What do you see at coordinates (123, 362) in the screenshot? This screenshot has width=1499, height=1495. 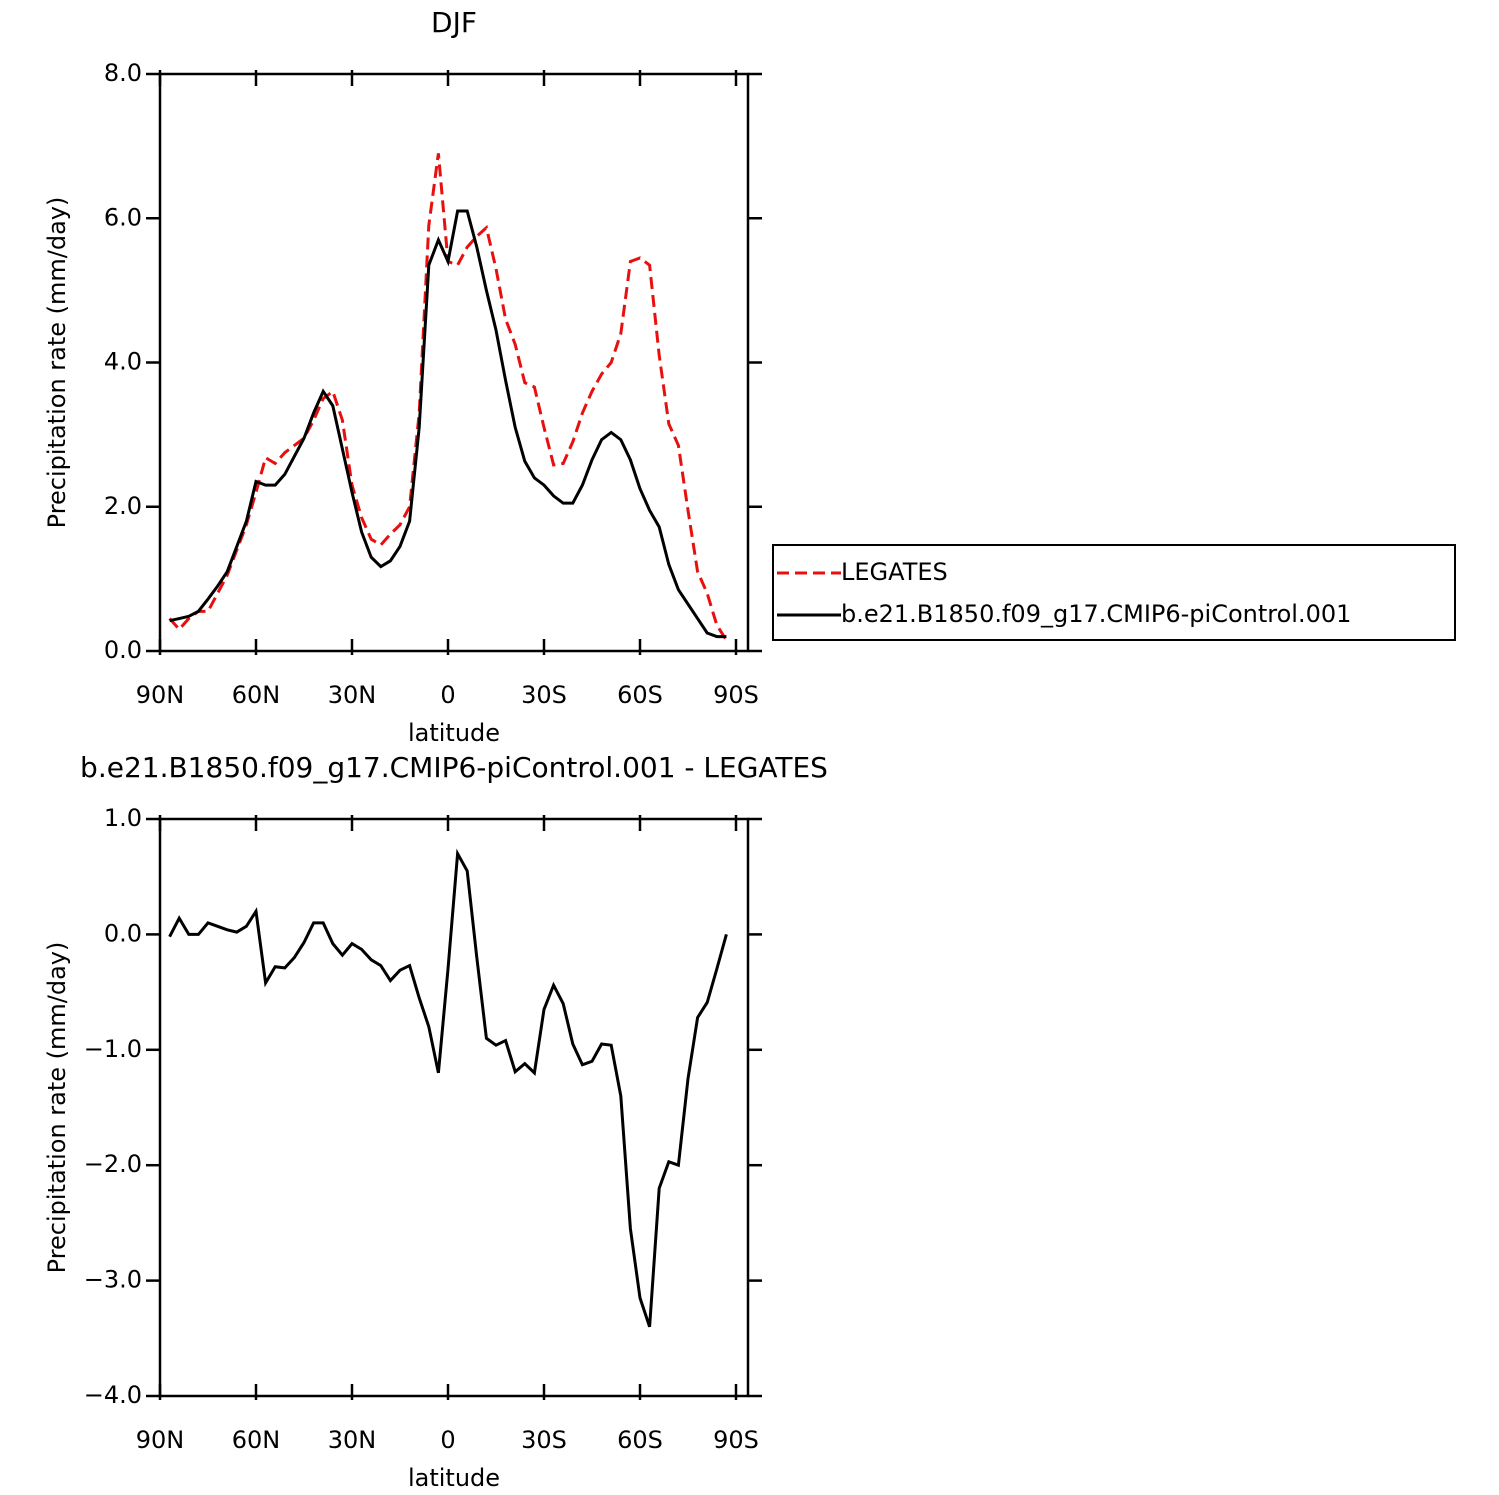 I see `y-tick-label: 4.0` at bounding box center [123, 362].